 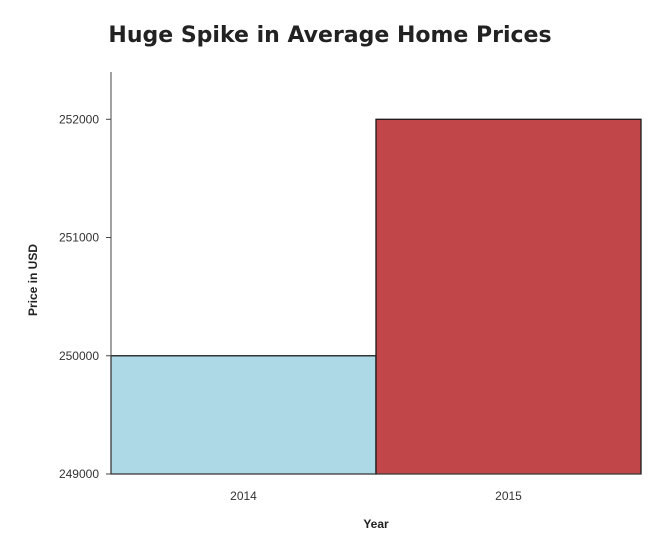 I want to click on y-axis-label: Price in USD, so click(x=33, y=280).